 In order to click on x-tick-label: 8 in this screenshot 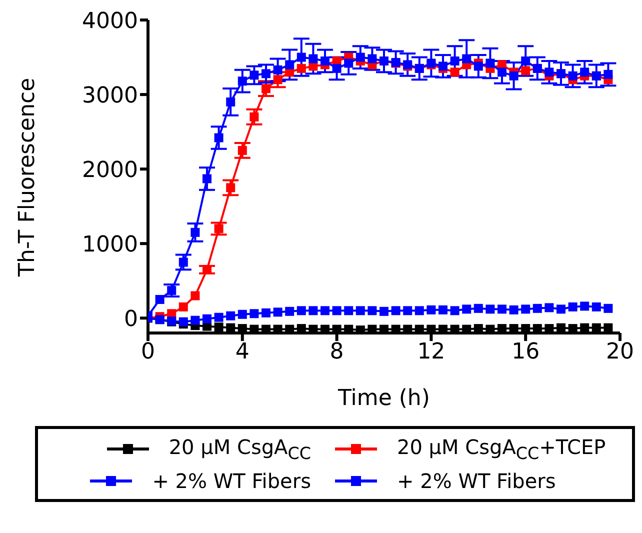, I will do `click(337, 352)`.